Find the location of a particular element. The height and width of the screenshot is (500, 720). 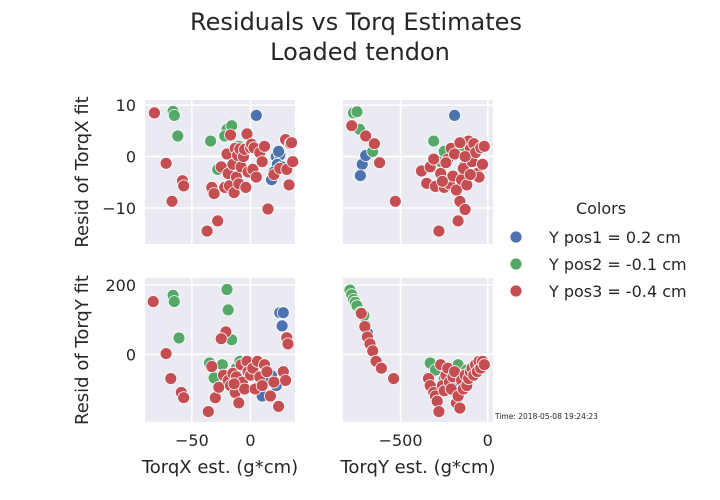

legend-label: Y pos2 = -0.1 cm is located at coordinates (617, 264).